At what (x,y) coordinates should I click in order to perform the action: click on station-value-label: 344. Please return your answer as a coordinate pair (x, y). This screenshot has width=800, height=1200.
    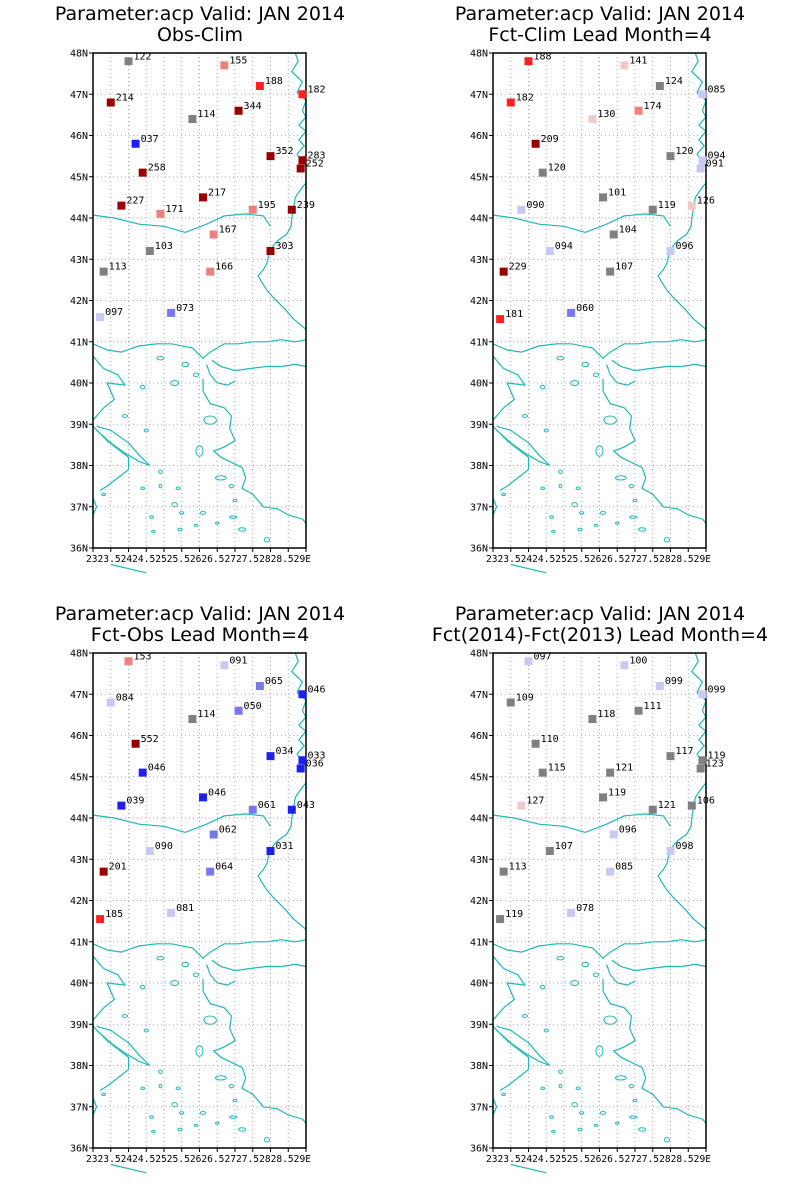
    Looking at the image, I should click on (253, 106).